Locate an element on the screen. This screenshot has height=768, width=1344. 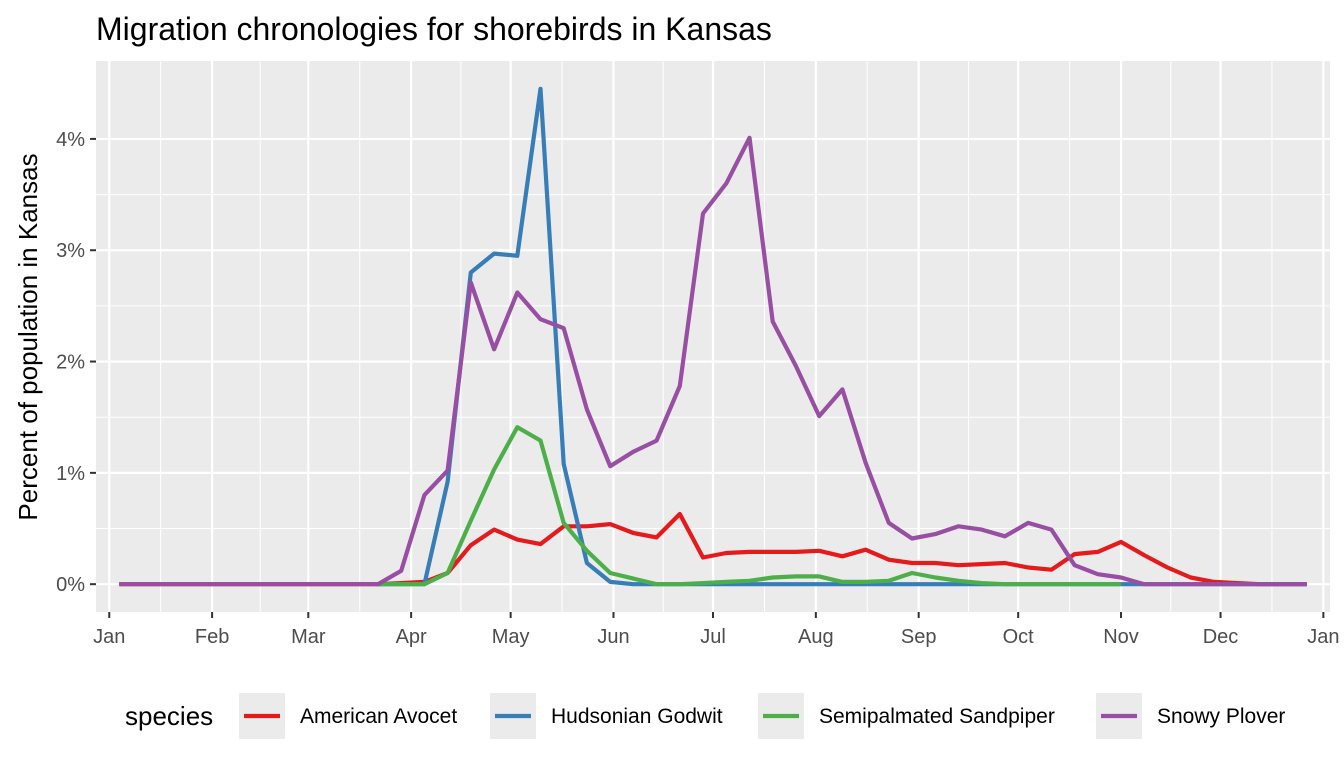
legend-label: American Avocet is located at coordinates (378, 716).